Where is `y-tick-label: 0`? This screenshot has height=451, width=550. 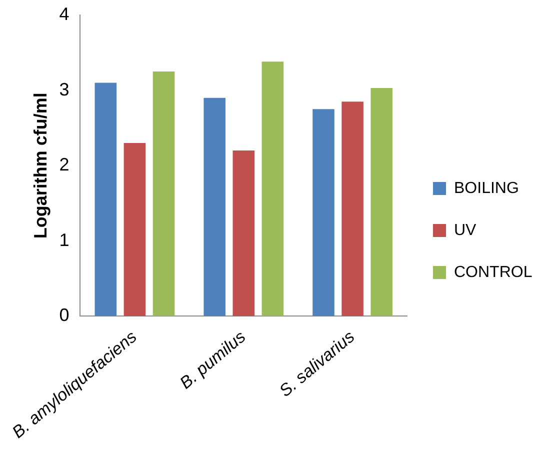
y-tick-label: 0 is located at coordinates (64, 315).